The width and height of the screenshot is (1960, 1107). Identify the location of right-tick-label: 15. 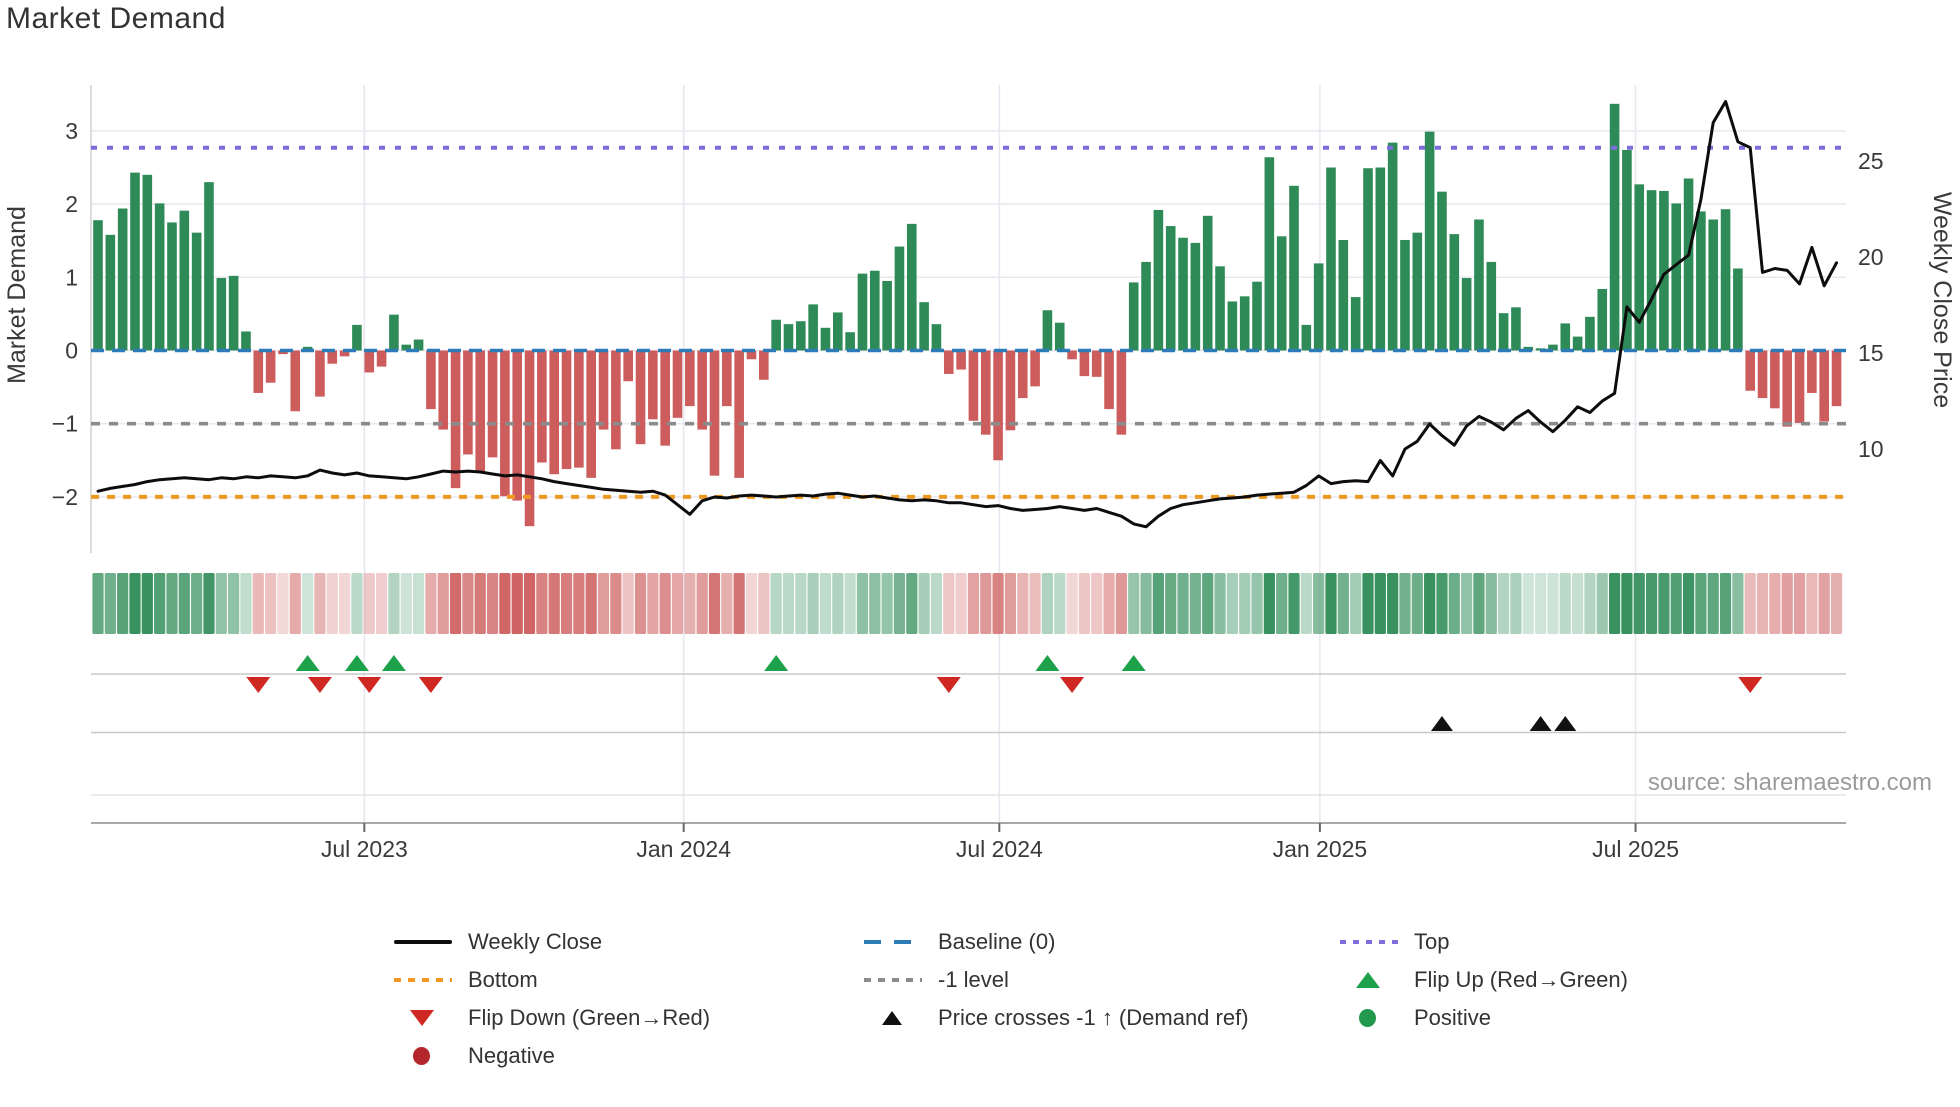
(1871, 353).